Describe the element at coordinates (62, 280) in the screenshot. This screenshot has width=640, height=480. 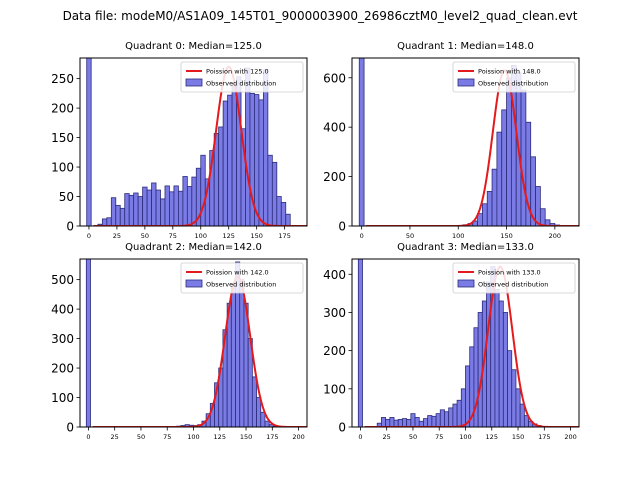
I see `y-tick-label: 500` at that location.